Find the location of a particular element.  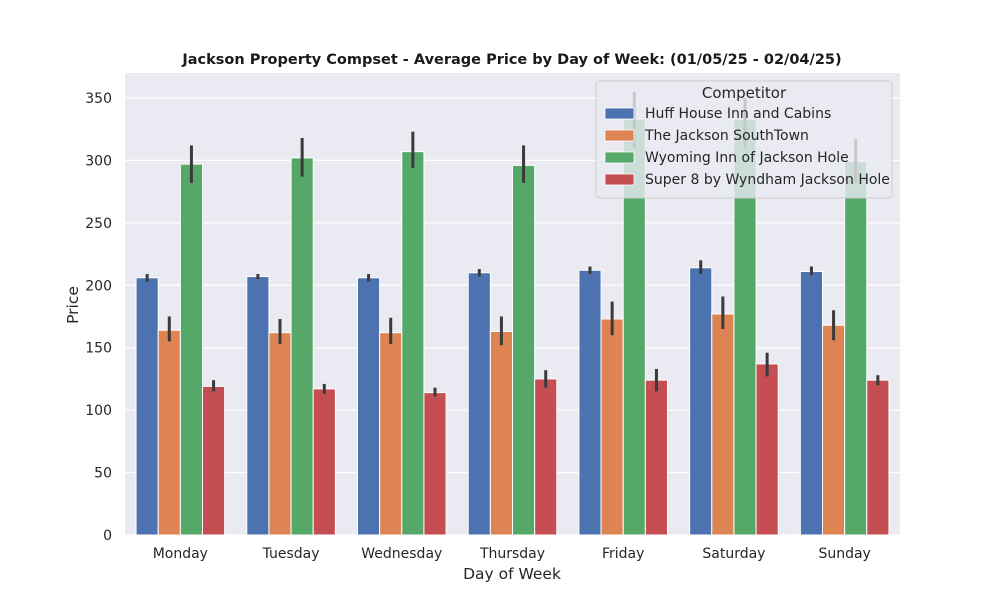

x-tick-label: Thursday is located at coordinates (512, 554).